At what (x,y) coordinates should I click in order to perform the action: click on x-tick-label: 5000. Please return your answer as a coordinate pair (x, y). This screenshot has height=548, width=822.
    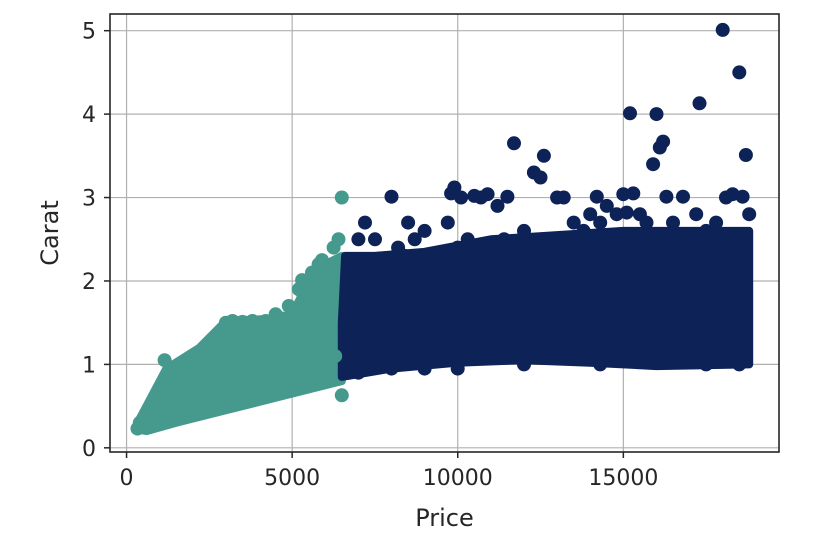
    Looking at the image, I should click on (292, 478).